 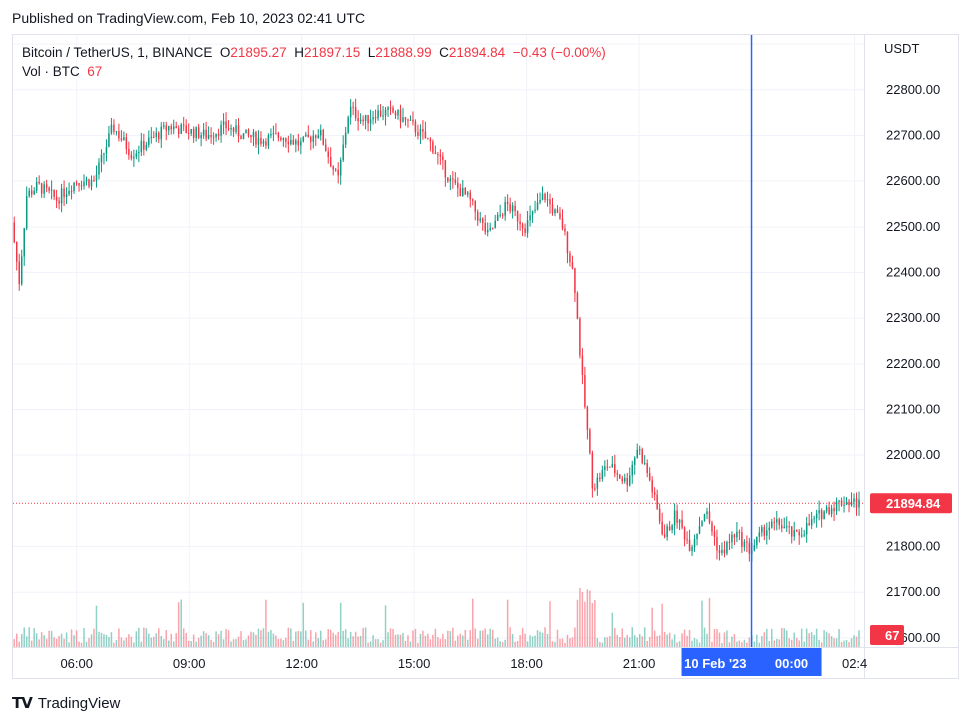 I want to click on last-price-badge, so click(x=911, y=503).